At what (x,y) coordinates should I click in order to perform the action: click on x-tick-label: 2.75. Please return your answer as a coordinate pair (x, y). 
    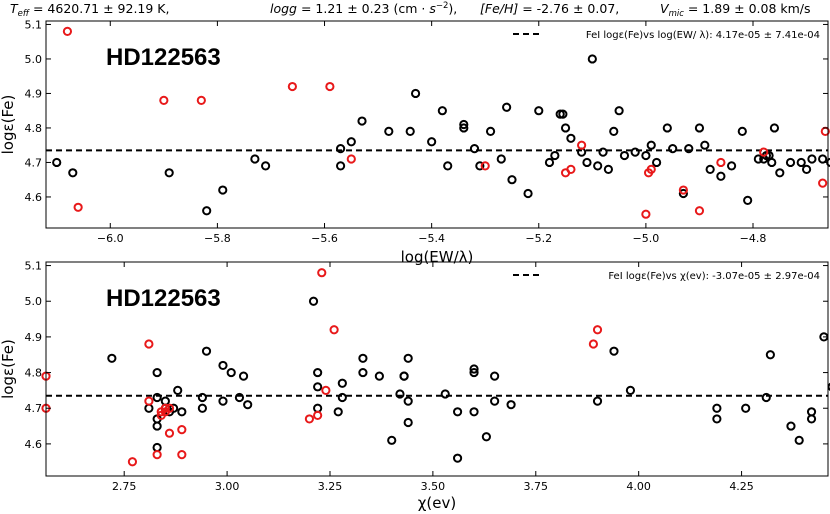
    Looking at the image, I should click on (124, 486).